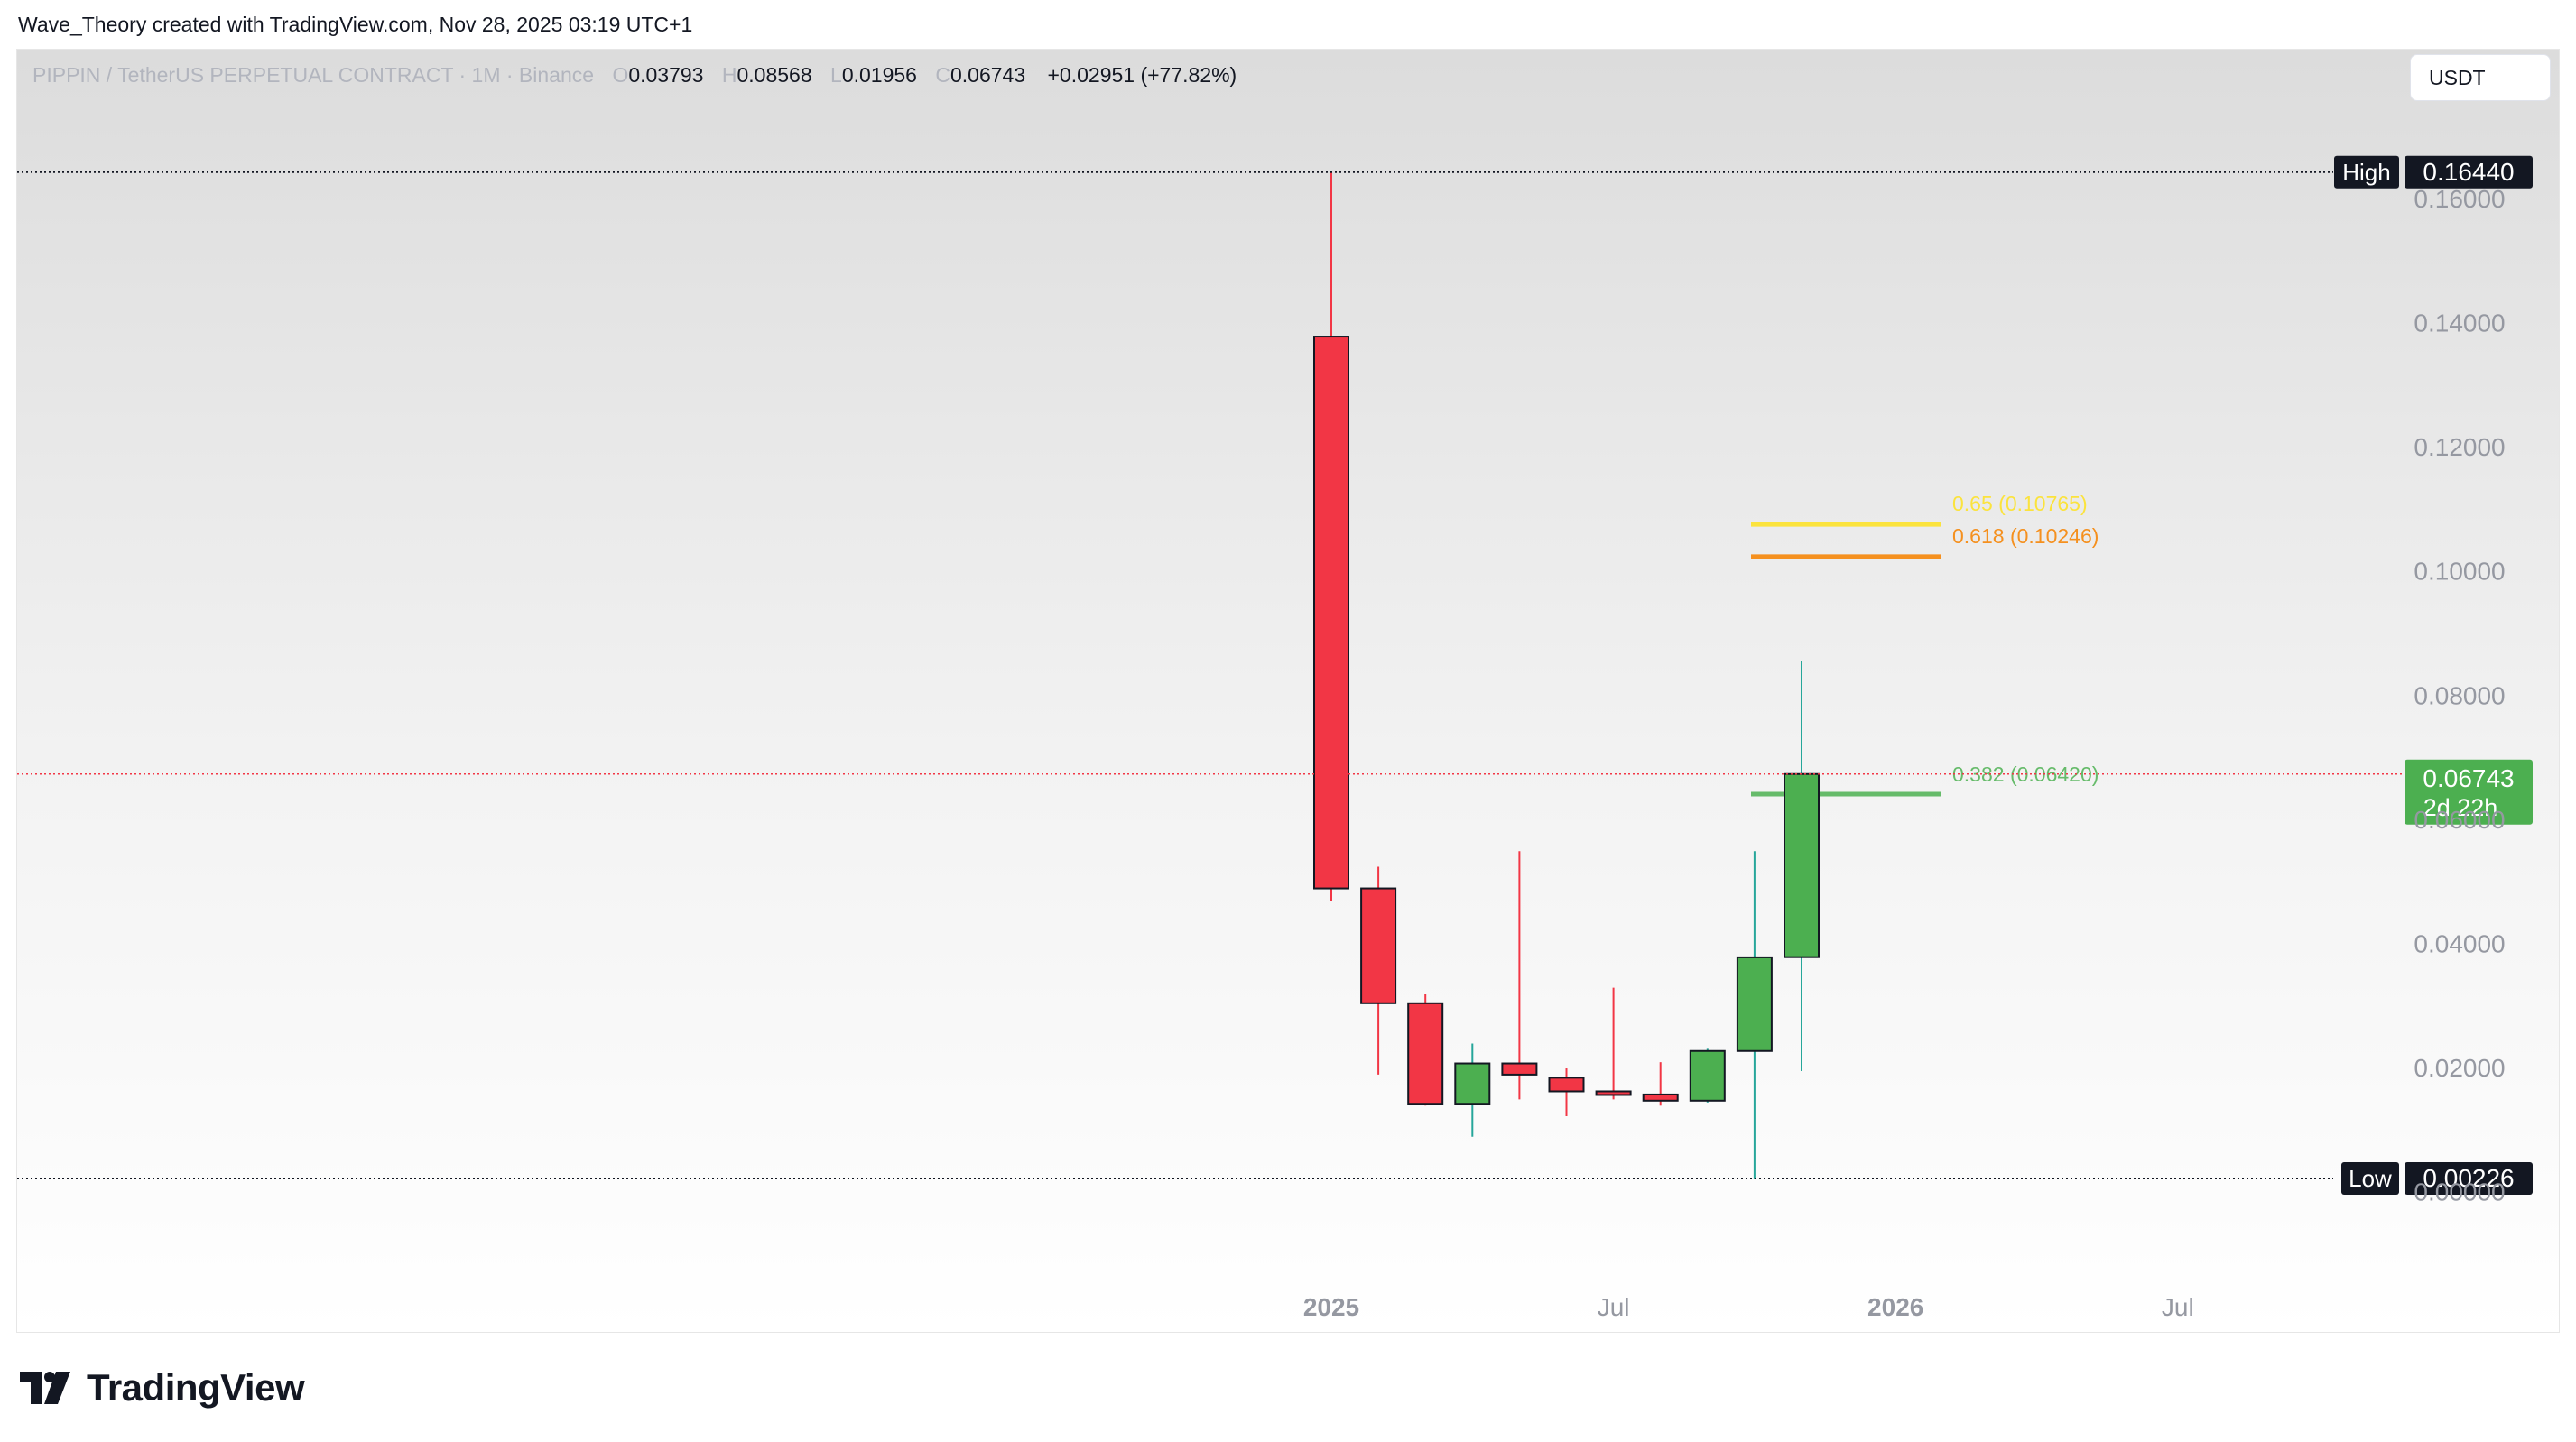 Image resolution: width=2576 pixels, height=1442 pixels. Describe the element at coordinates (2459, 572) in the screenshot. I see `y-tick-label: 0.10000` at that location.